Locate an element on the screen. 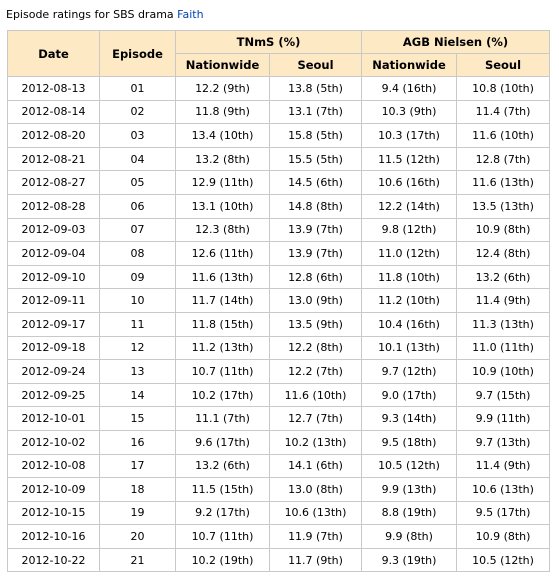 This screenshot has width=559, height=588. cell-tnms-nationwide: 9.2 (17th) is located at coordinates (222, 513).